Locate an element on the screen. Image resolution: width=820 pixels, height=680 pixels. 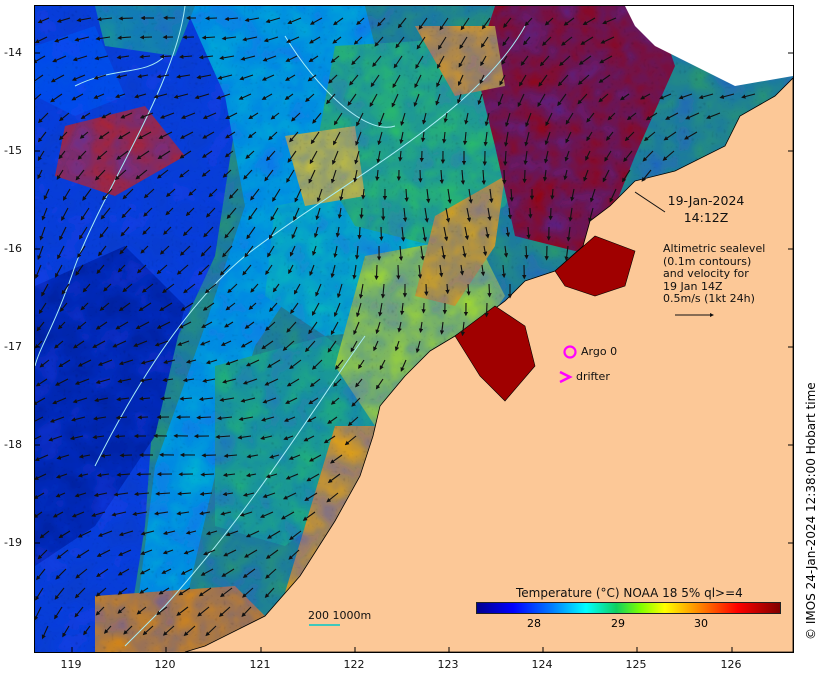
lon-tick-label: 121 is located at coordinates (260, 664).